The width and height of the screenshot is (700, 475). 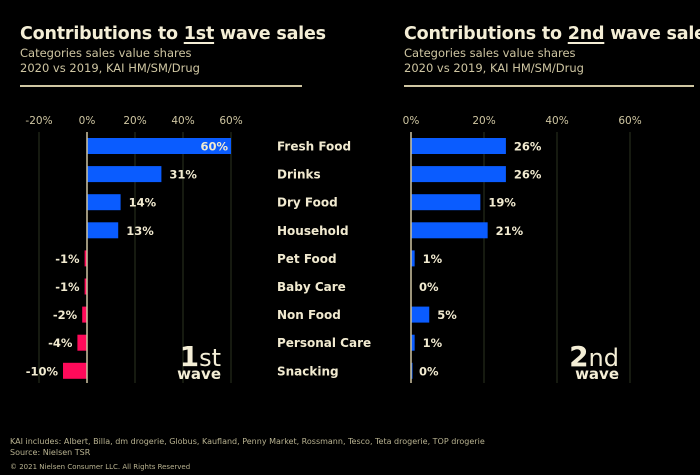 What do you see at coordinates (314, 147) in the screenshot?
I see `category-label: Fresh Food` at bounding box center [314, 147].